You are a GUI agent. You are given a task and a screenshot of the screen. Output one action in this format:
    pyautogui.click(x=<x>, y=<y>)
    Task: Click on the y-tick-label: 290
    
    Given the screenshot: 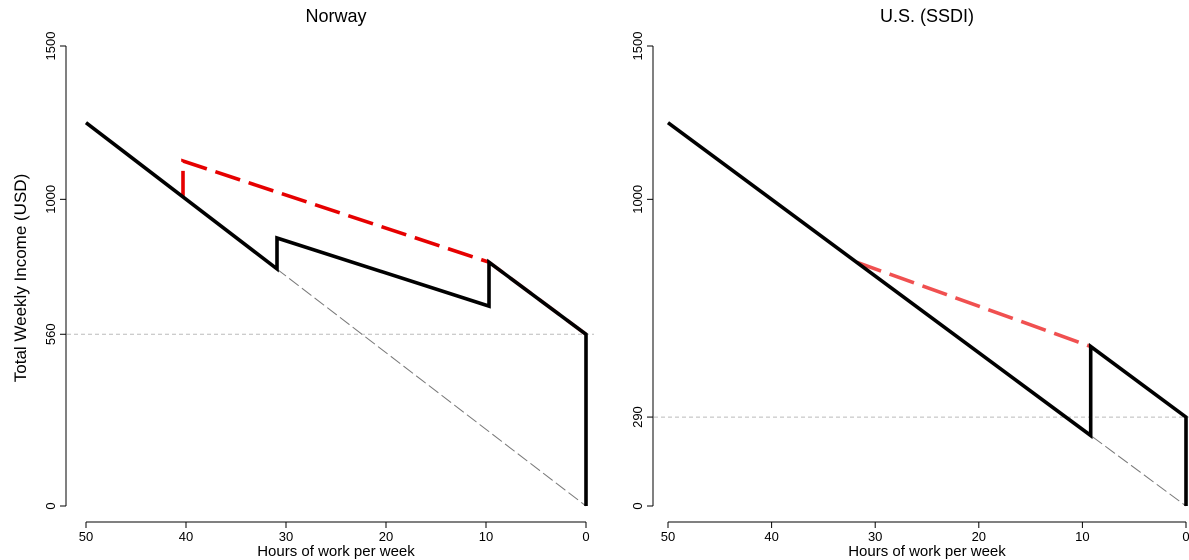 What is the action you would take?
    pyautogui.click(x=637, y=417)
    